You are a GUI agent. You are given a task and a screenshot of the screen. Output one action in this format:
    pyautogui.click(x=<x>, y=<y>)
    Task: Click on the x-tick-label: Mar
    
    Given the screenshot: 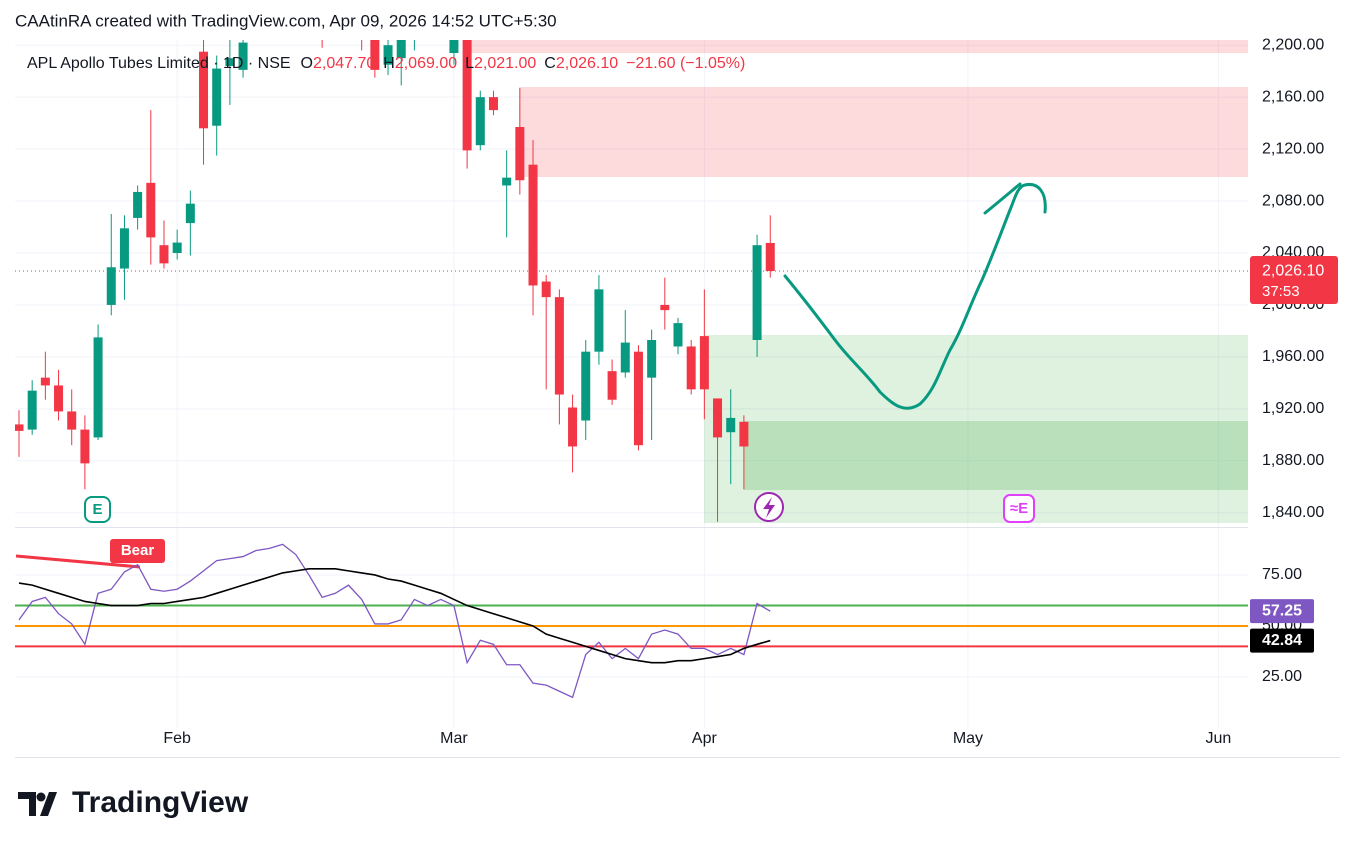 What is the action you would take?
    pyautogui.click(x=454, y=738)
    